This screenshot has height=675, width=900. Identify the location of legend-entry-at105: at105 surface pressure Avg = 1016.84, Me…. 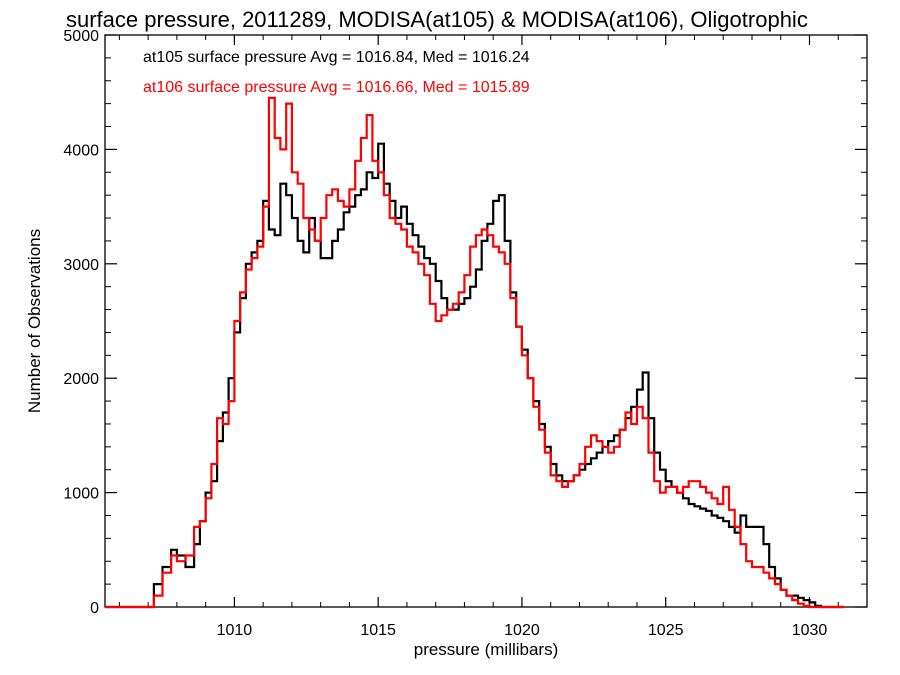
(336, 57).